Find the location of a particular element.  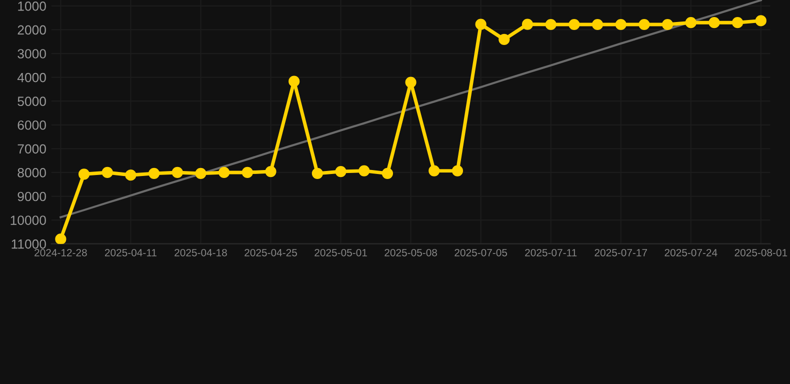

x-tick-label: 2025-04-18 is located at coordinates (200, 252).